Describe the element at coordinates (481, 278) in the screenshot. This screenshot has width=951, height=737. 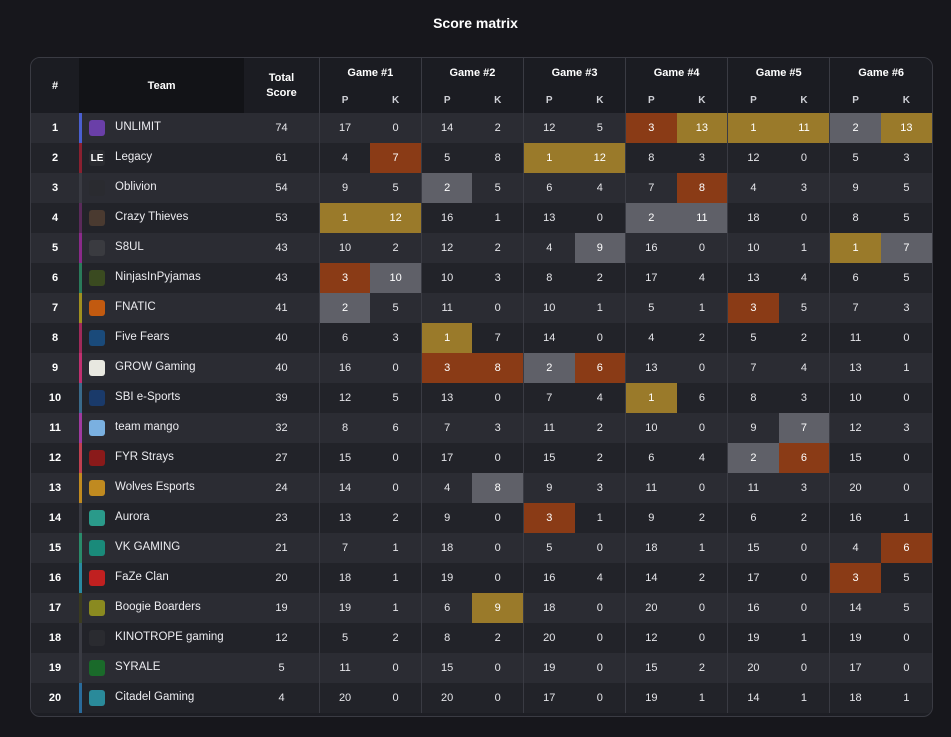
I see `table-row: 6 NinjasInPyjamas 43 3 10 10 3 8 2 17 4 13 4 6 5` at that location.